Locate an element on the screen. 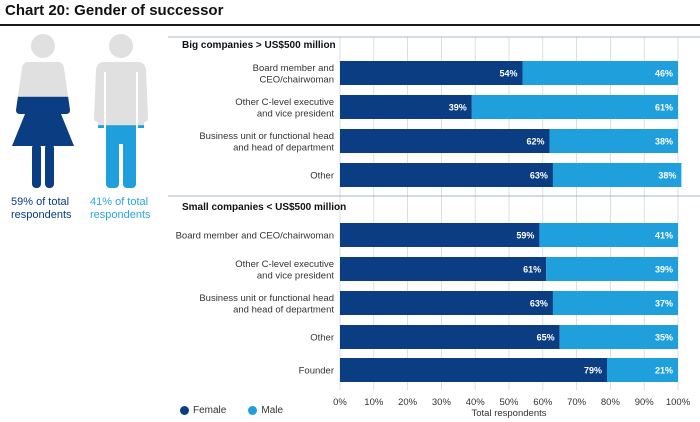 The image size is (700, 422). value-label-female: 65% is located at coordinates (546, 338).